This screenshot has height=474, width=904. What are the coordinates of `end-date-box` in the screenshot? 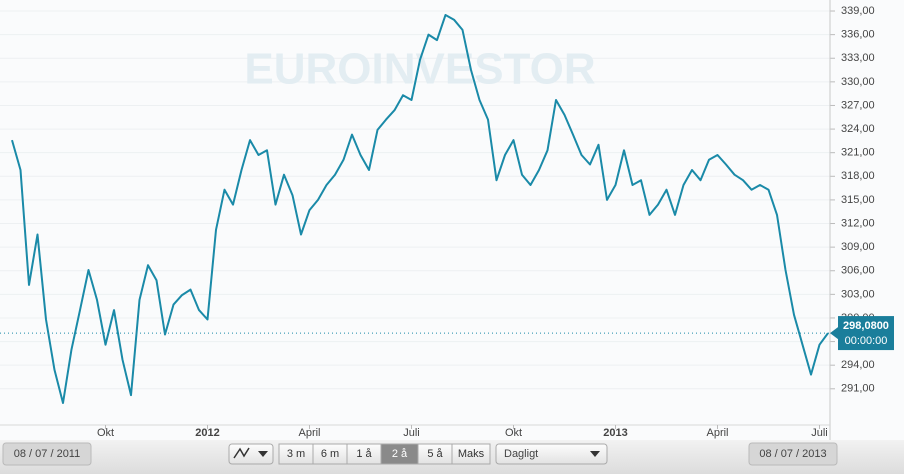 It's located at (793, 454).